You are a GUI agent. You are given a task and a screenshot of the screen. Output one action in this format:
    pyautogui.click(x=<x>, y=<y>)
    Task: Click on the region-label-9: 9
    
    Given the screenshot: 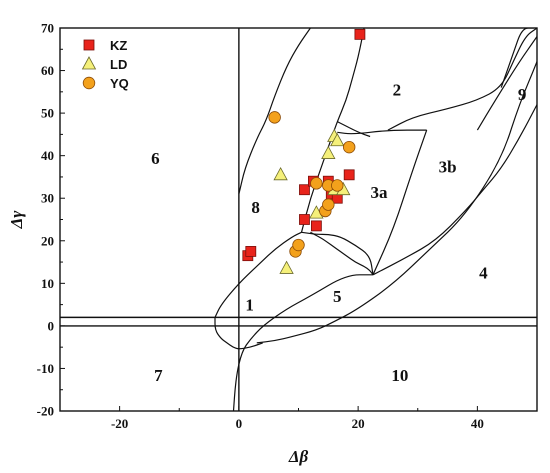 What is the action you would take?
    pyautogui.click(x=522, y=94)
    